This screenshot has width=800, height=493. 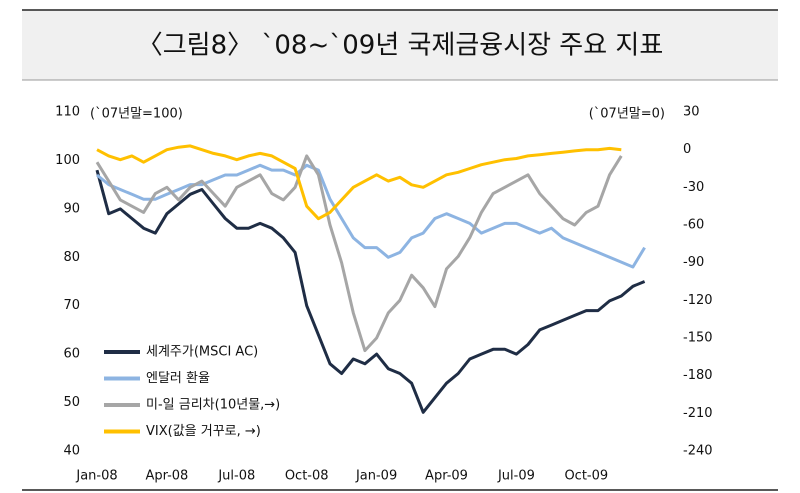 I want to click on y2-tick-label: -240, so click(x=698, y=451).